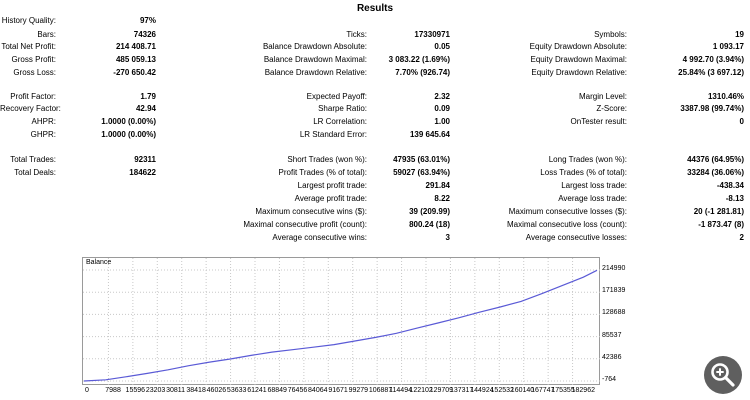 The image size is (750, 400). What do you see at coordinates (522, 390) in the screenshot?
I see `x-tick-label: 160140` at bounding box center [522, 390].